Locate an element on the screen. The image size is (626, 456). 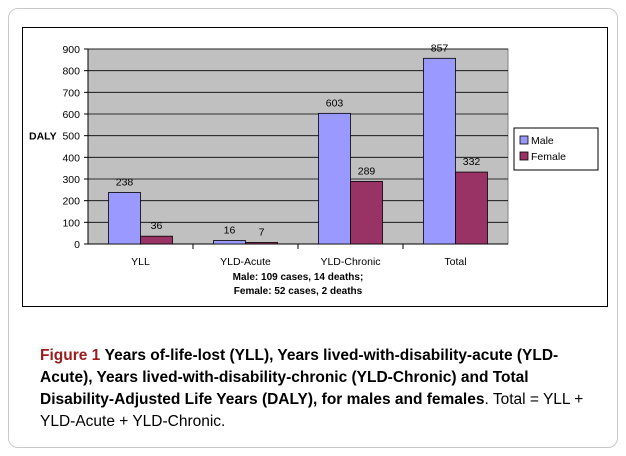
y-axis-label: DALY is located at coordinates (43, 137).